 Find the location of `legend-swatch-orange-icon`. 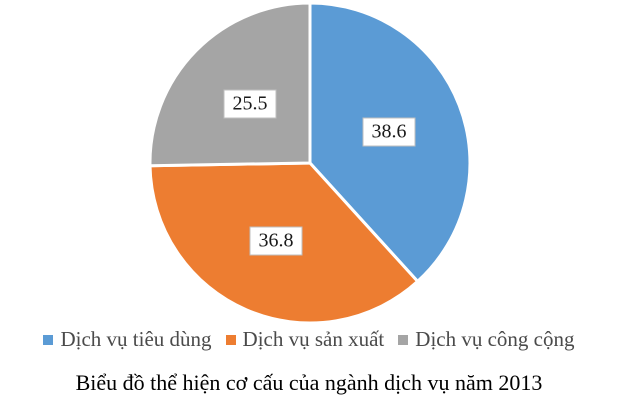

legend-swatch-orange-icon is located at coordinates (230, 339).